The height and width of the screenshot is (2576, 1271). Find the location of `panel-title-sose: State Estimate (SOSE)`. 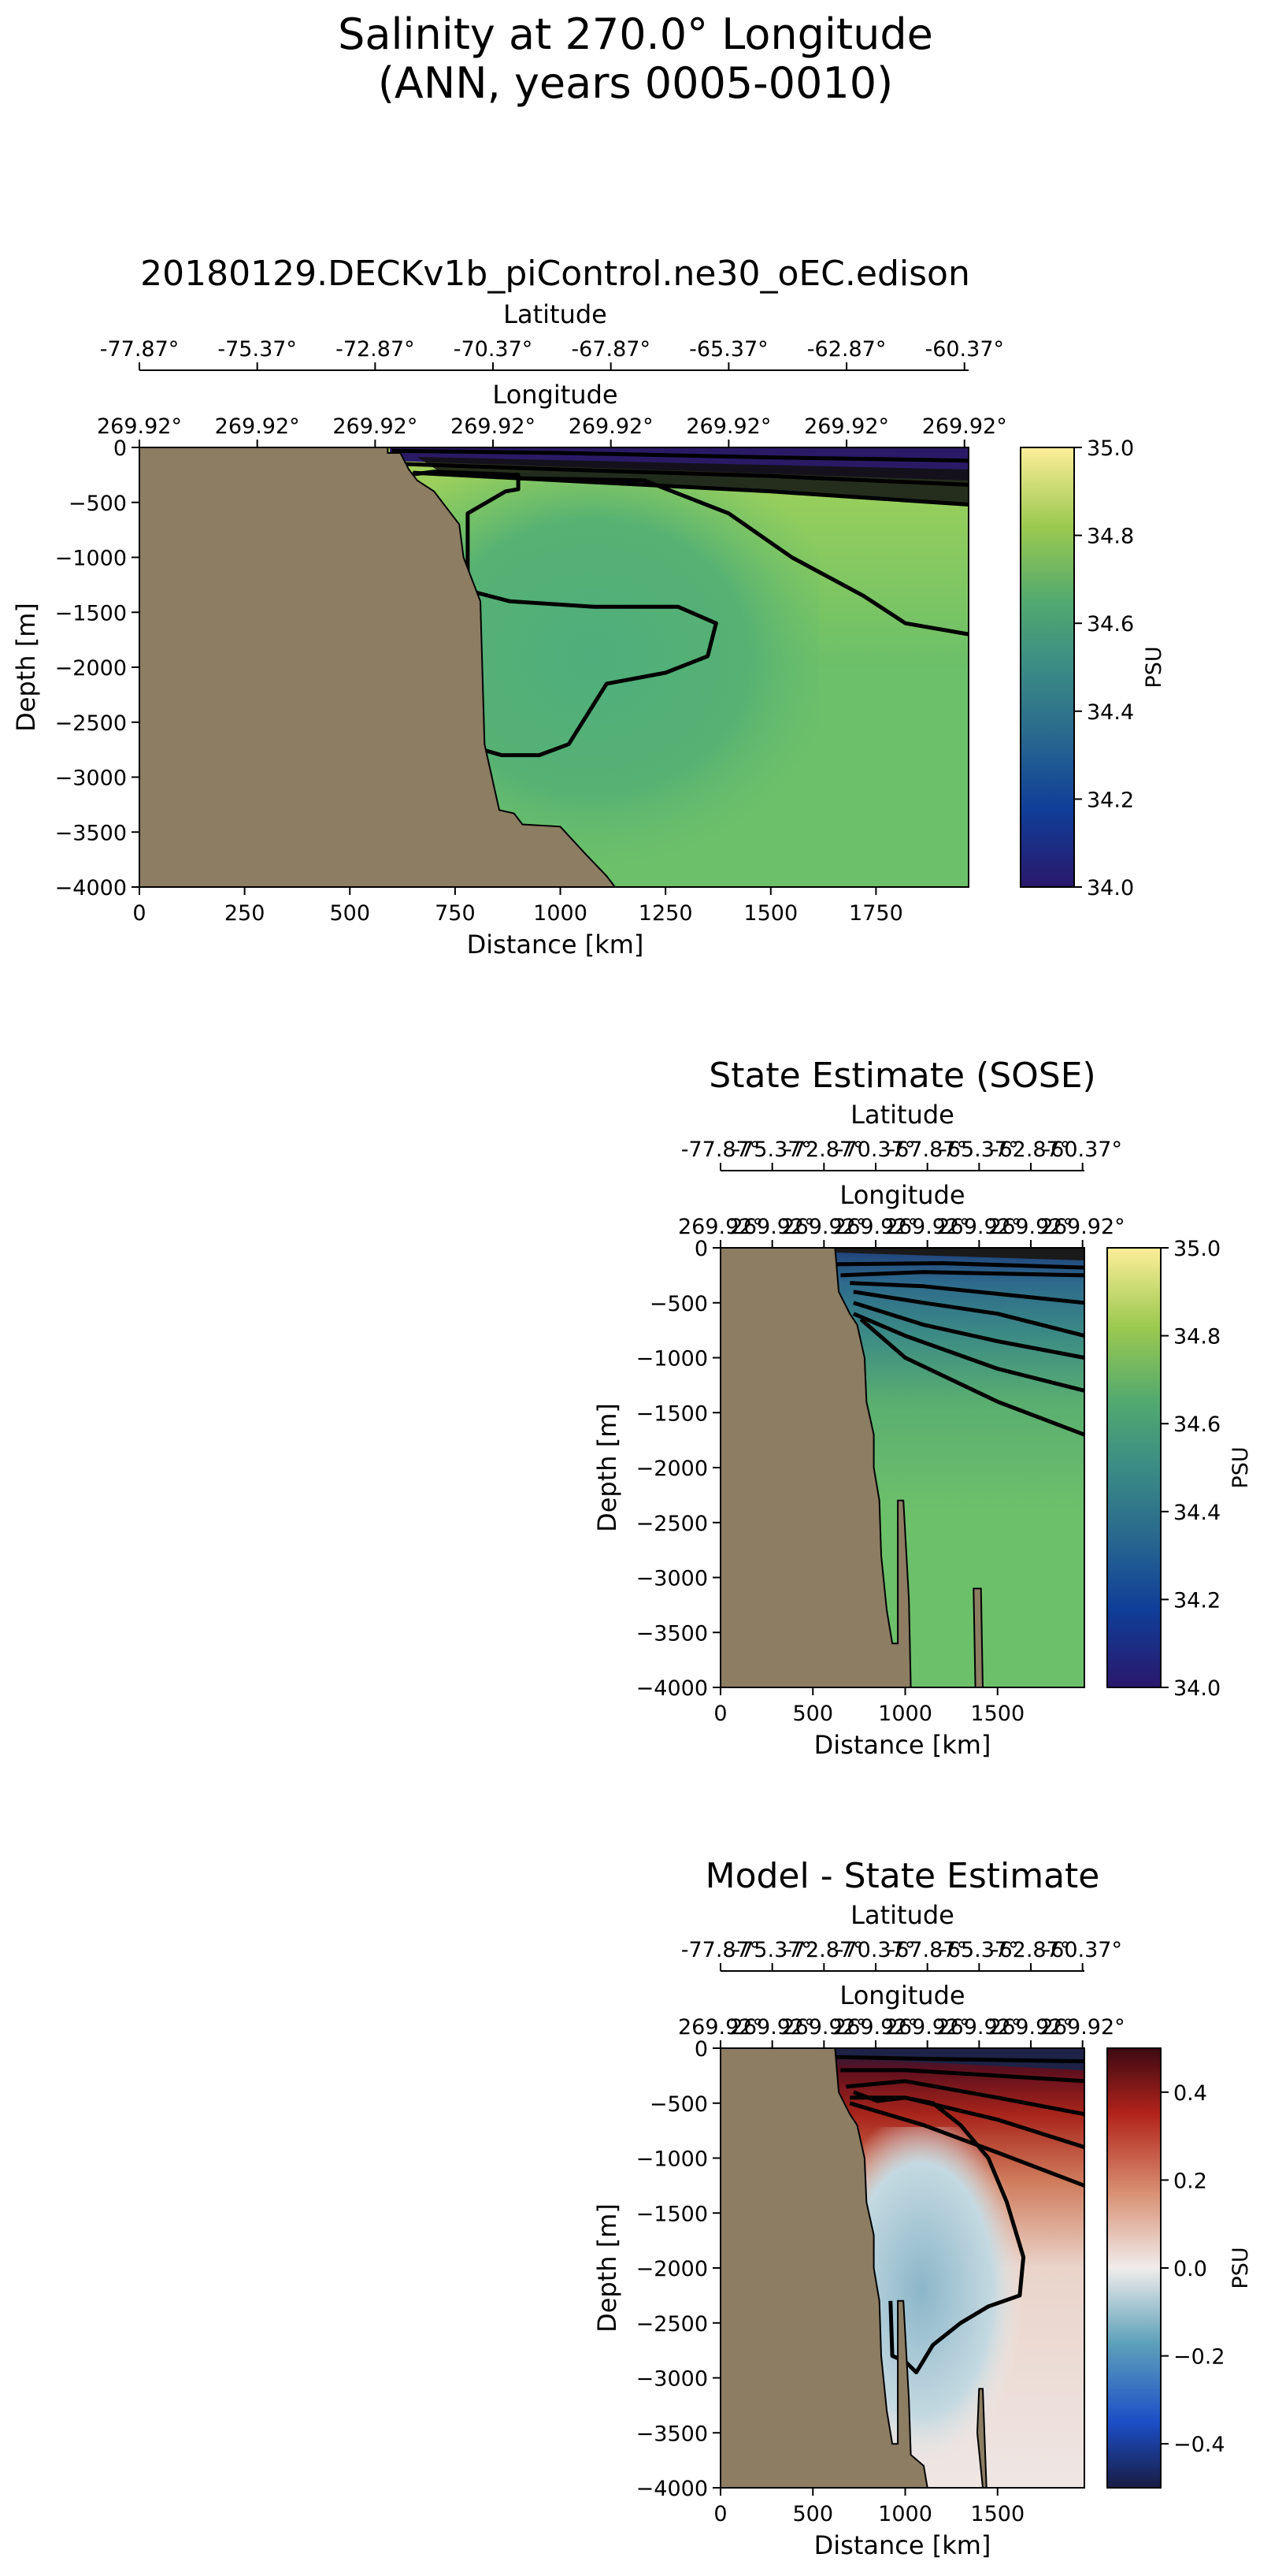

panel-title-sose: State Estimate (SOSE) is located at coordinates (902, 1076).